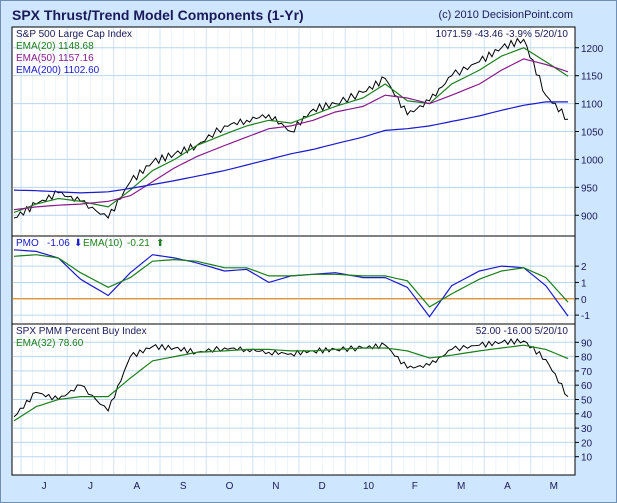  What do you see at coordinates (507, 486) in the screenshot?
I see `x-tick-label-11: A` at bounding box center [507, 486].